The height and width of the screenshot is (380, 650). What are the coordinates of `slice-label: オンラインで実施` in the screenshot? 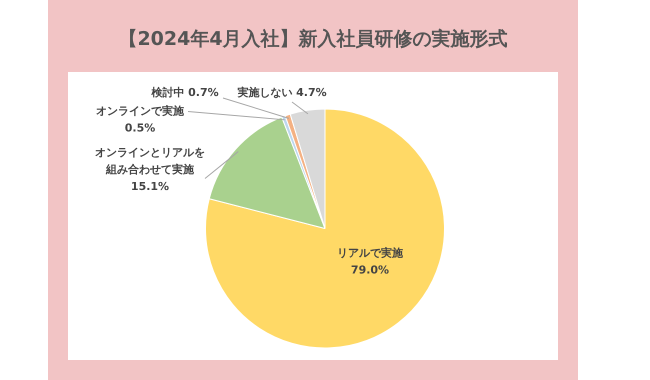 It's located at (140, 111).